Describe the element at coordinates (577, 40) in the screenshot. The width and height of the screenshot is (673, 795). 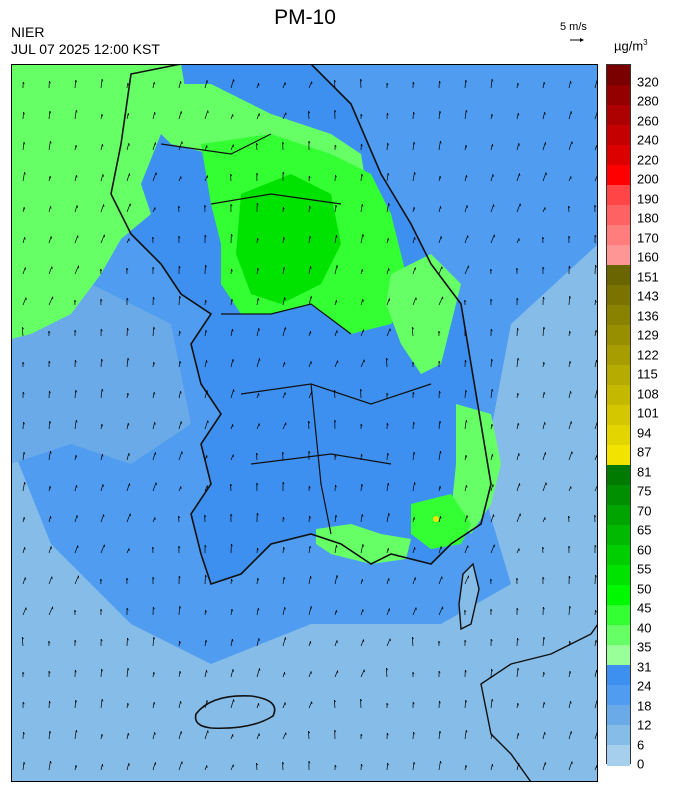
I see `wind-reference-arrow-icon` at that location.